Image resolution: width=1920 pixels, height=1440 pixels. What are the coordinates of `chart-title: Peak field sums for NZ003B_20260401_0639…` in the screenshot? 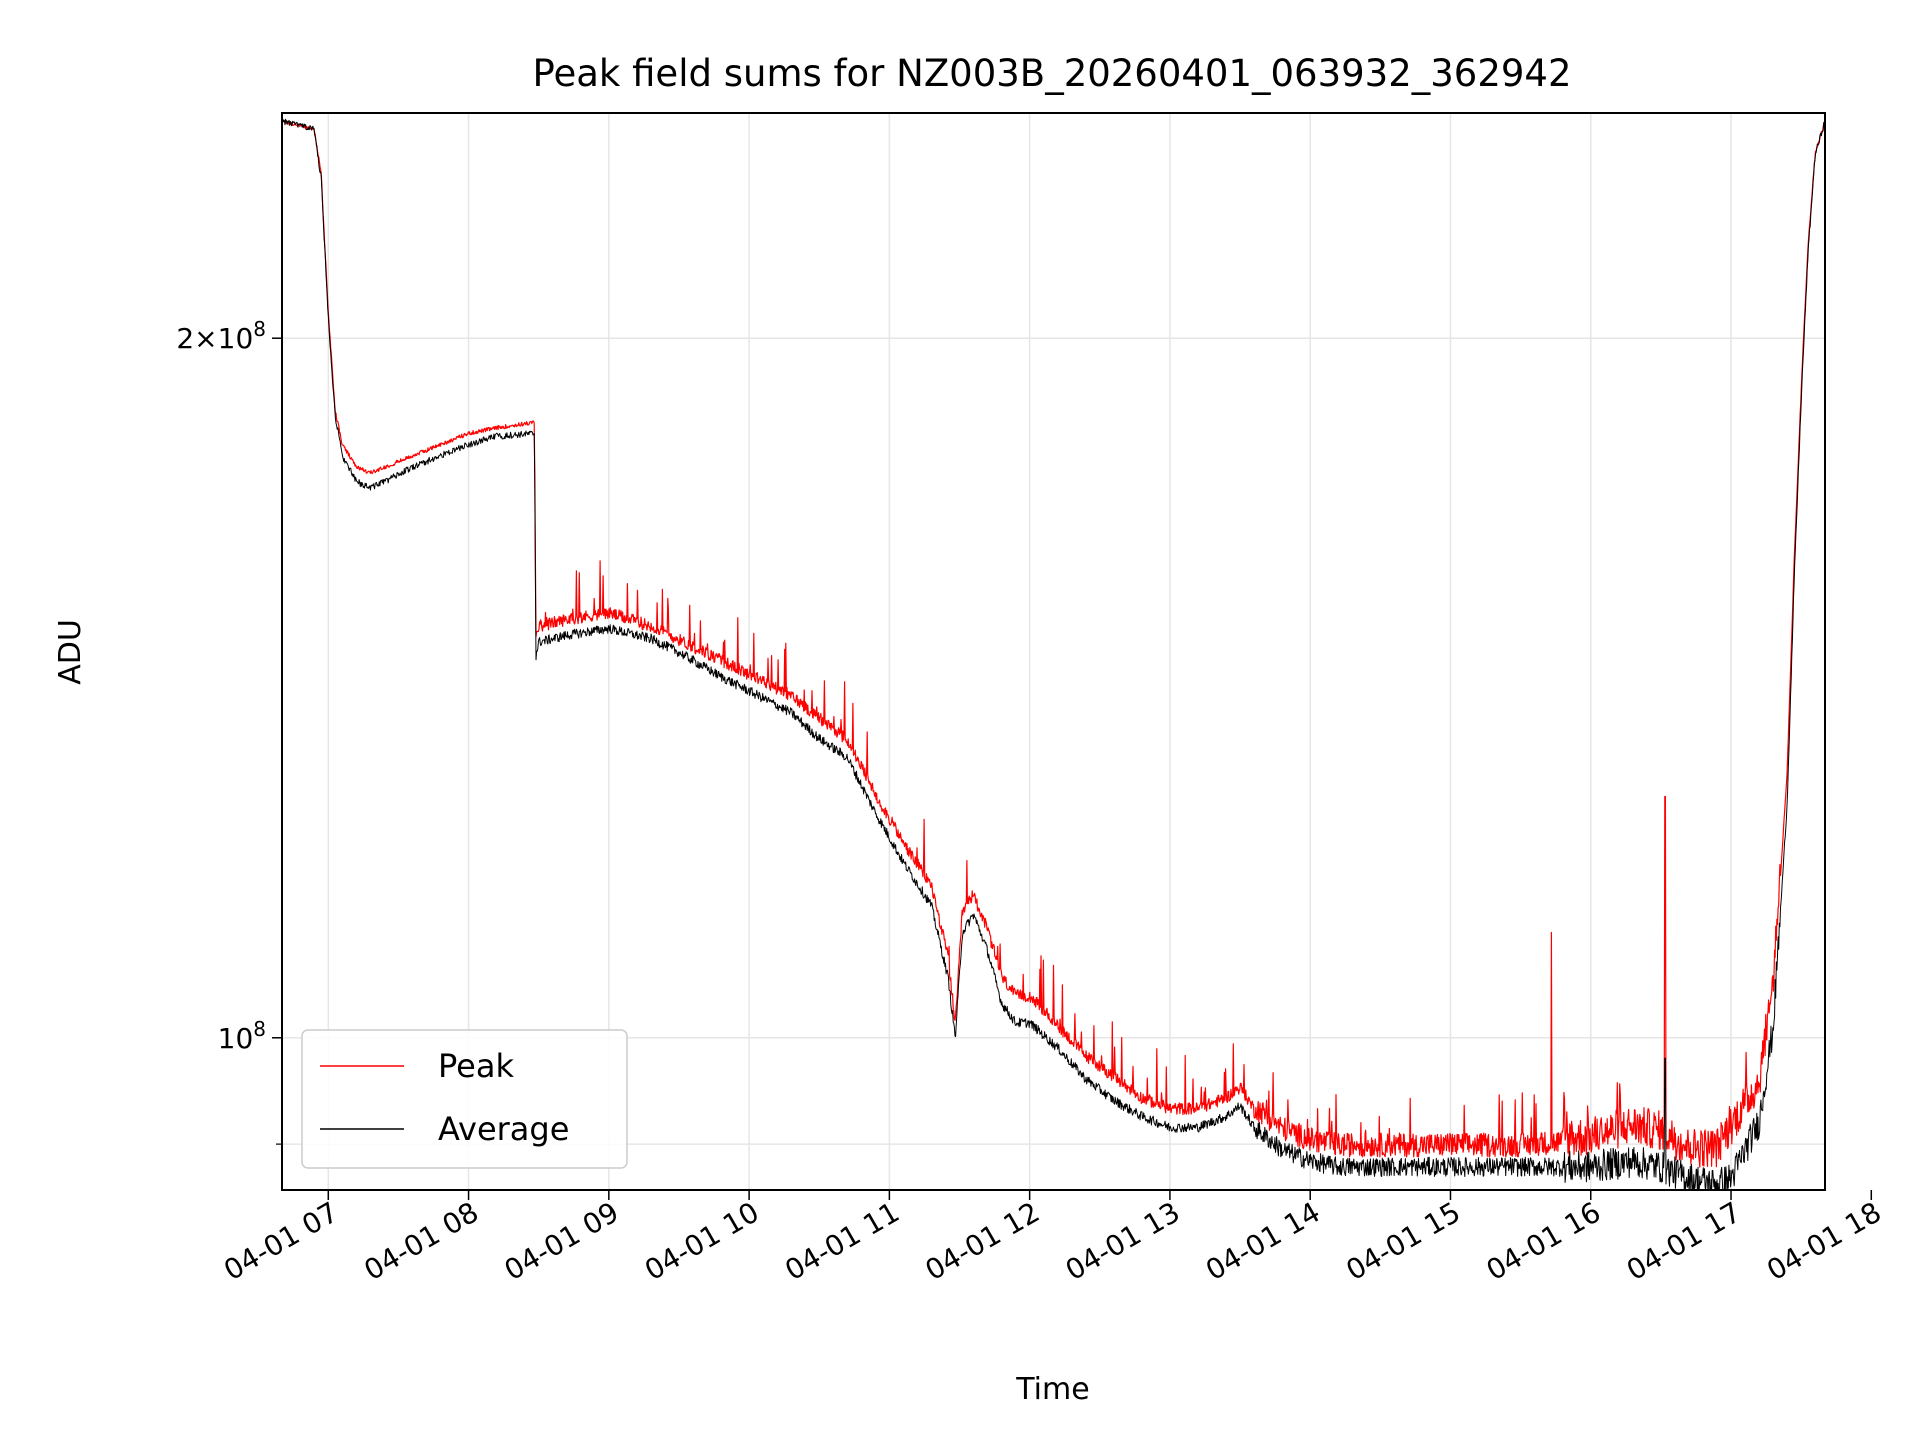 It's located at (1052, 73).